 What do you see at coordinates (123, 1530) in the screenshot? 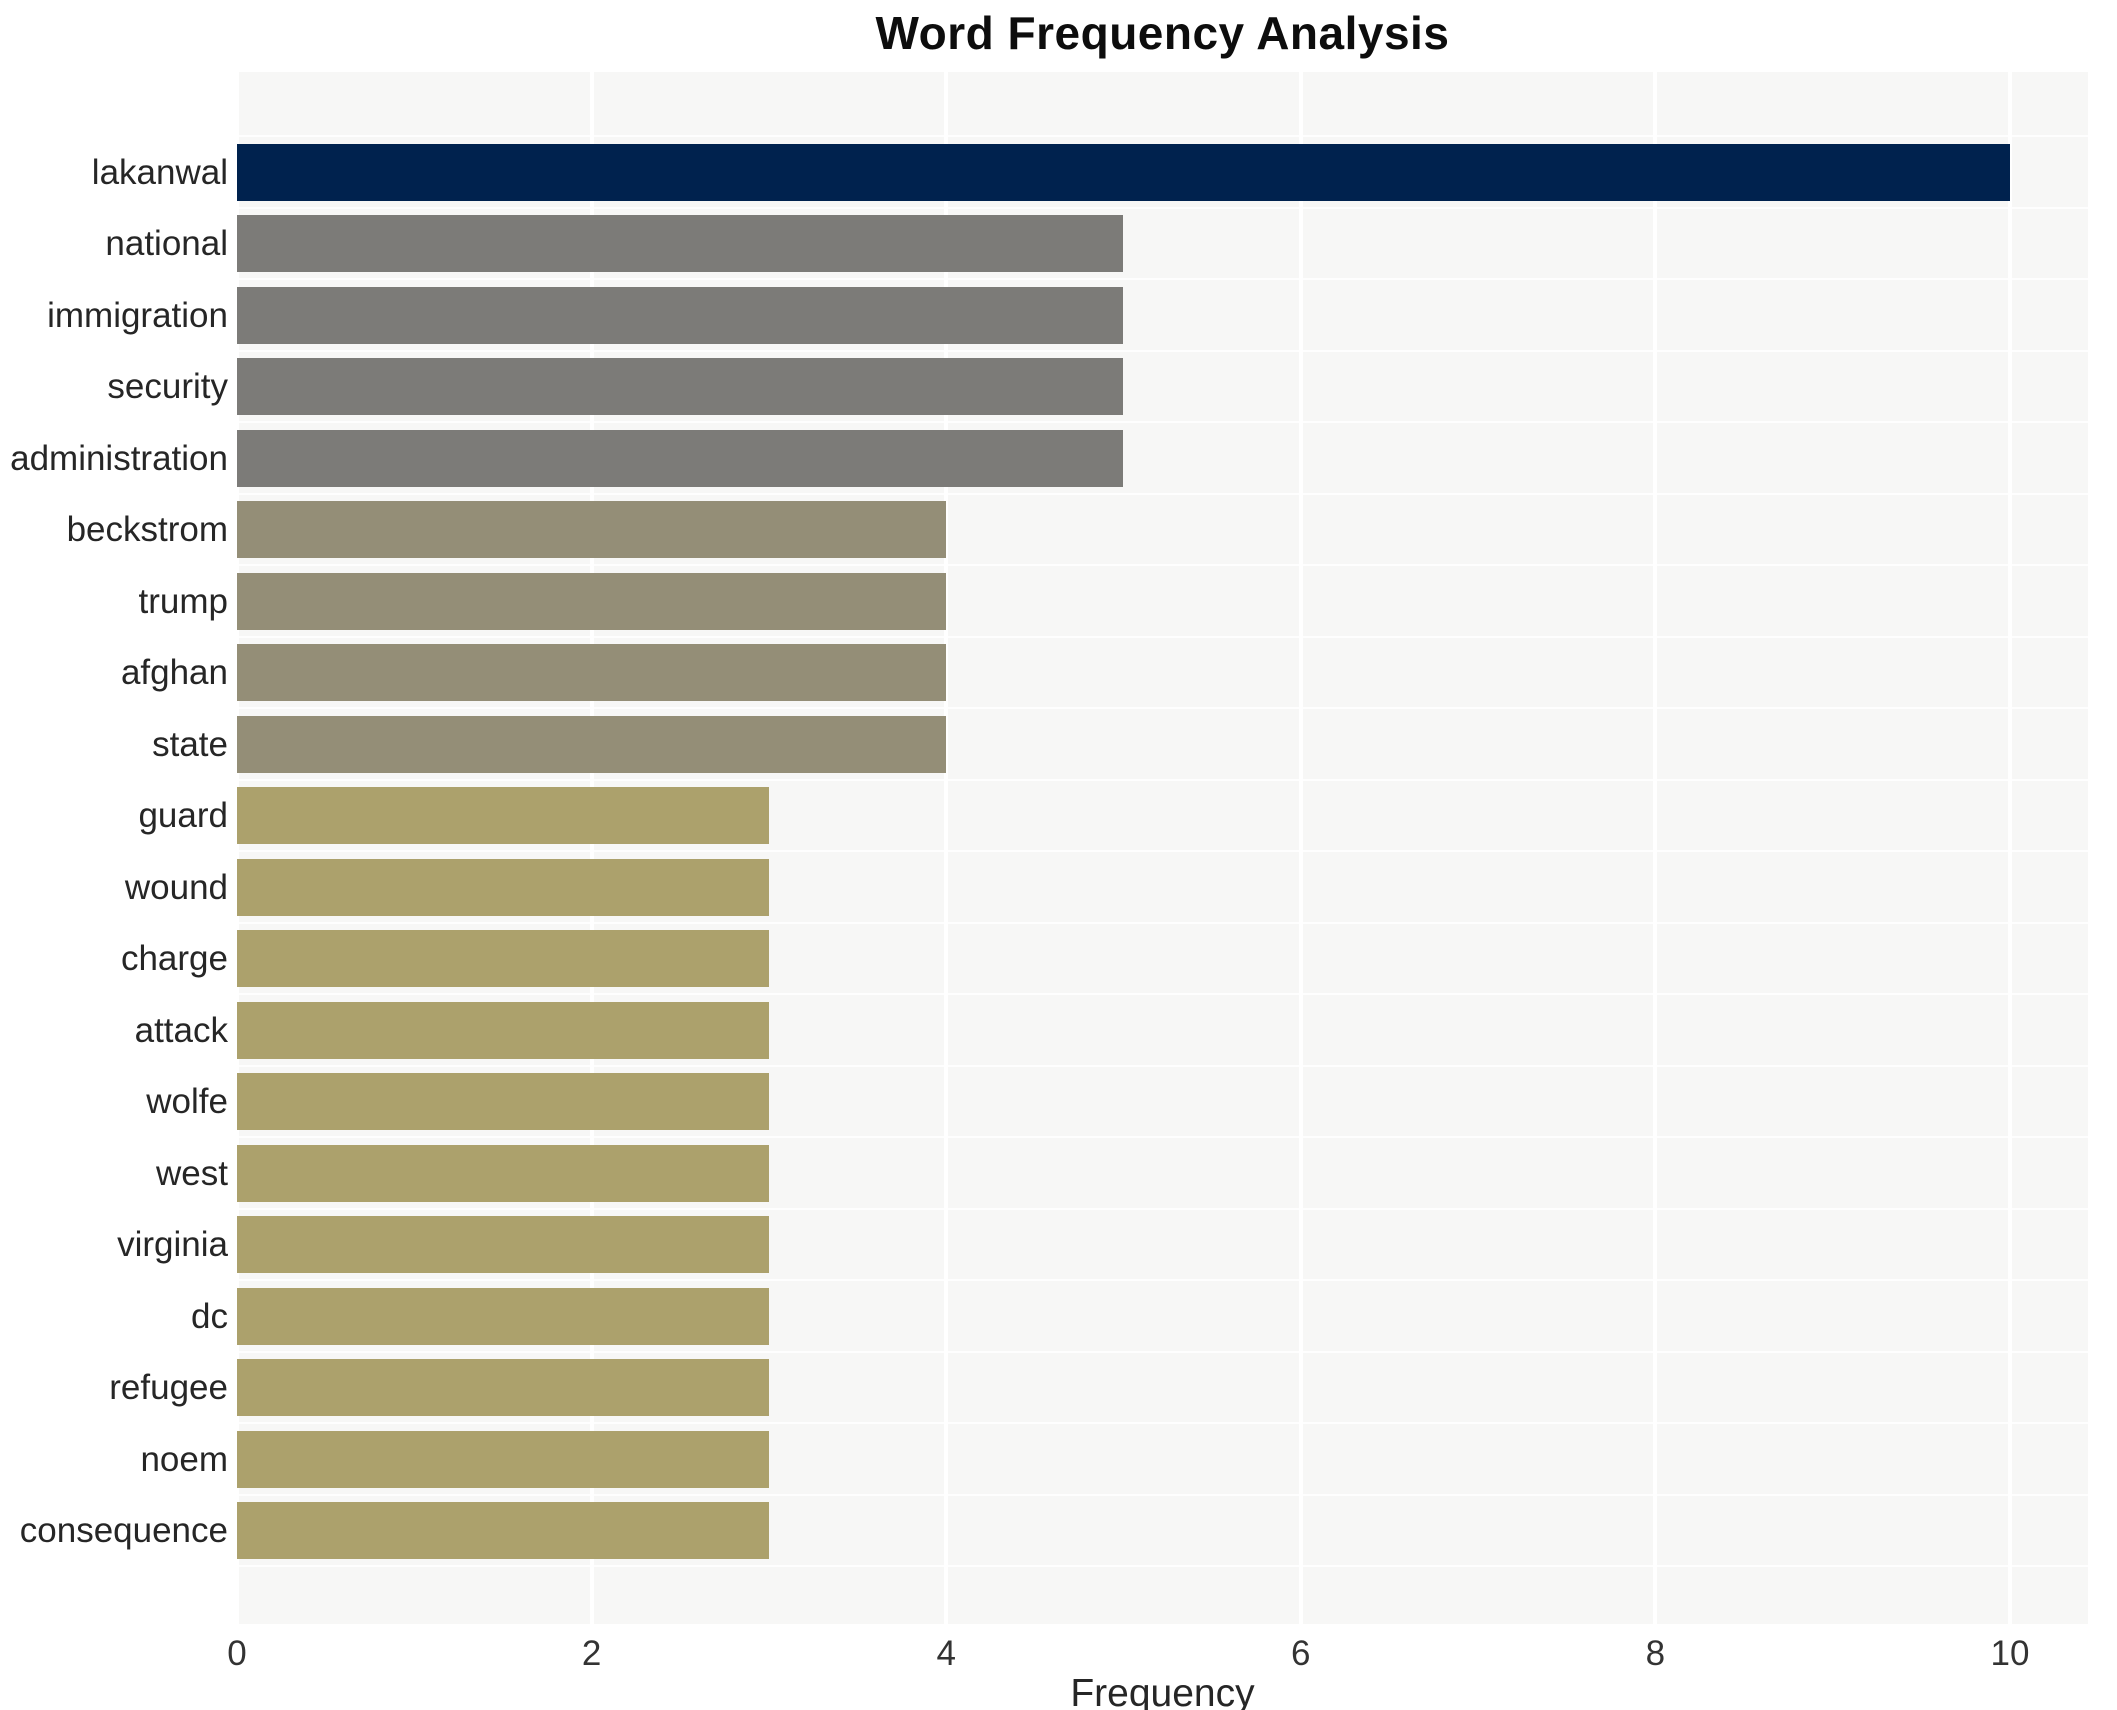
I see `category-label-consequence: consequence` at bounding box center [123, 1530].